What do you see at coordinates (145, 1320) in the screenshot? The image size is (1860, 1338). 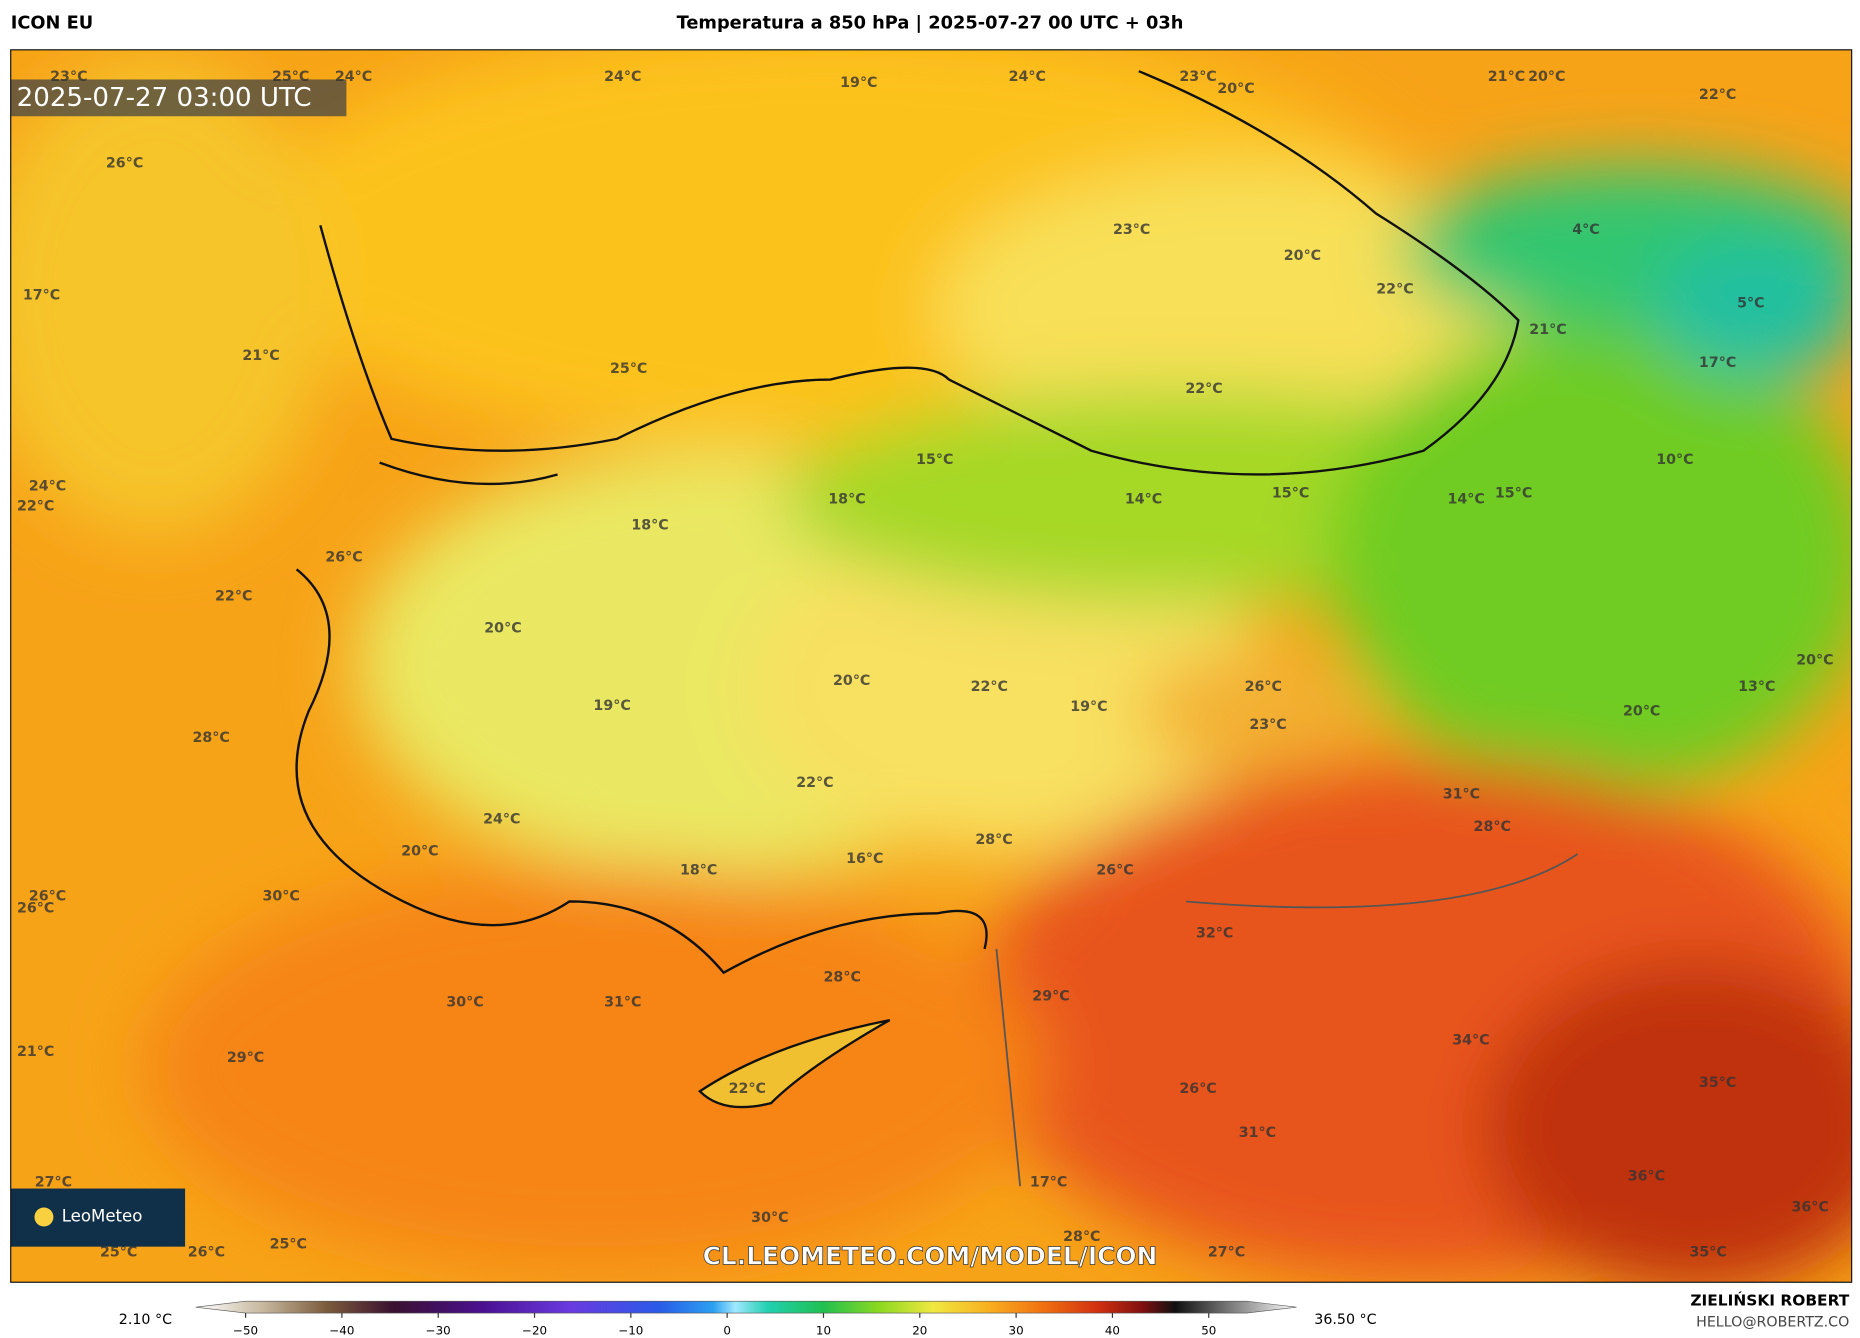 I see `colorbar-min: 2.10 °C` at bounding box center [145, 1320].